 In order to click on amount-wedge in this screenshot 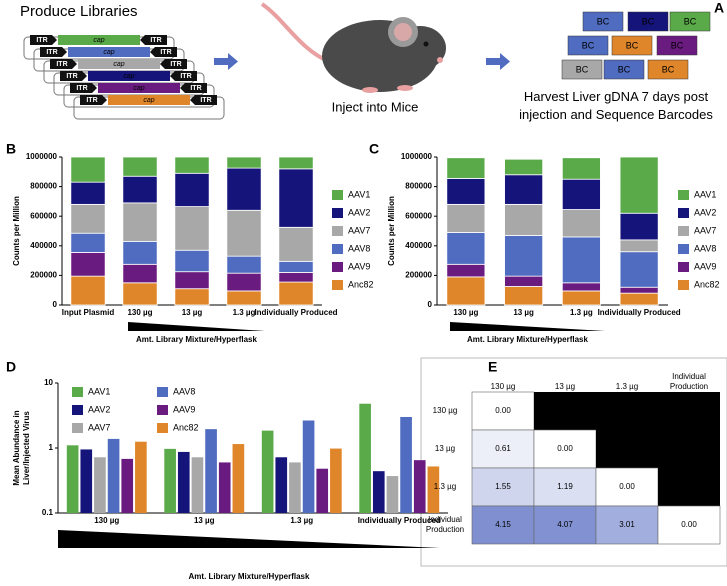, I will do `click(196, 326)`.